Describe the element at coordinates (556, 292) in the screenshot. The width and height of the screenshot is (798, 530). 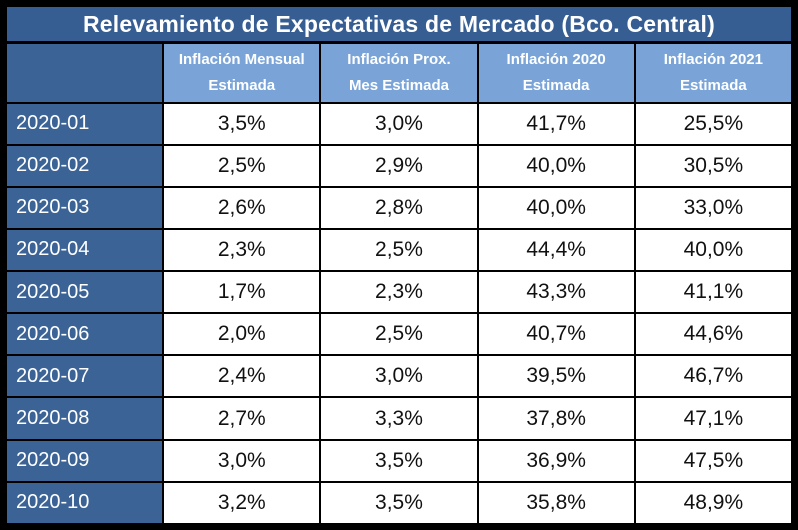
I see `data-cell: 43,3%` at that location.